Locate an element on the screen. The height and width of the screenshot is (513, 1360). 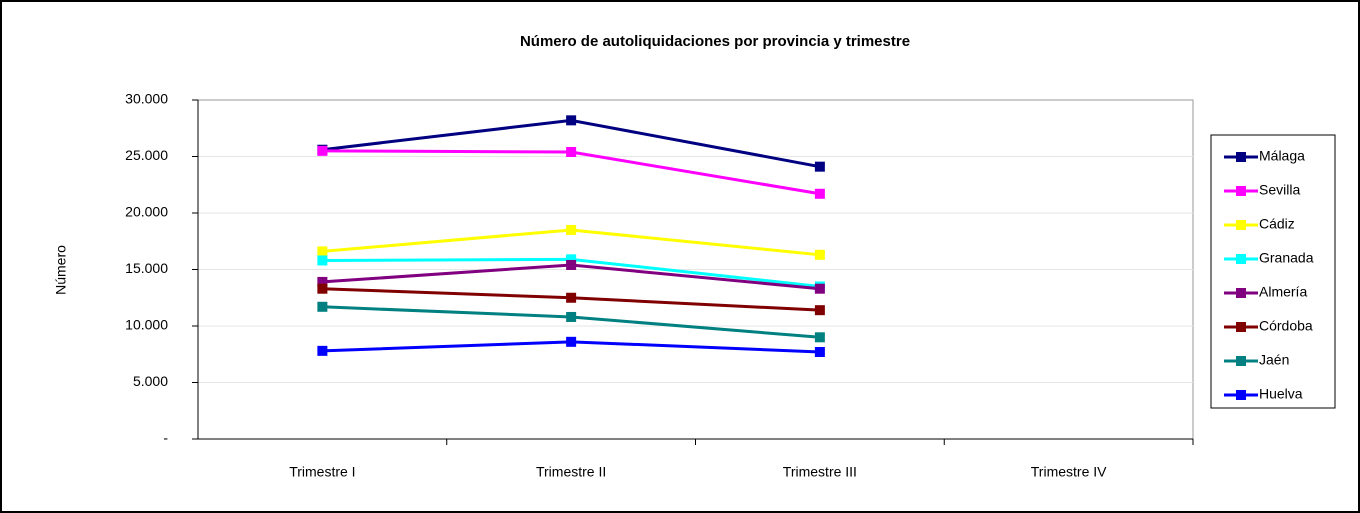
legend-label: Huelva is located at coordinates (1281, 394).